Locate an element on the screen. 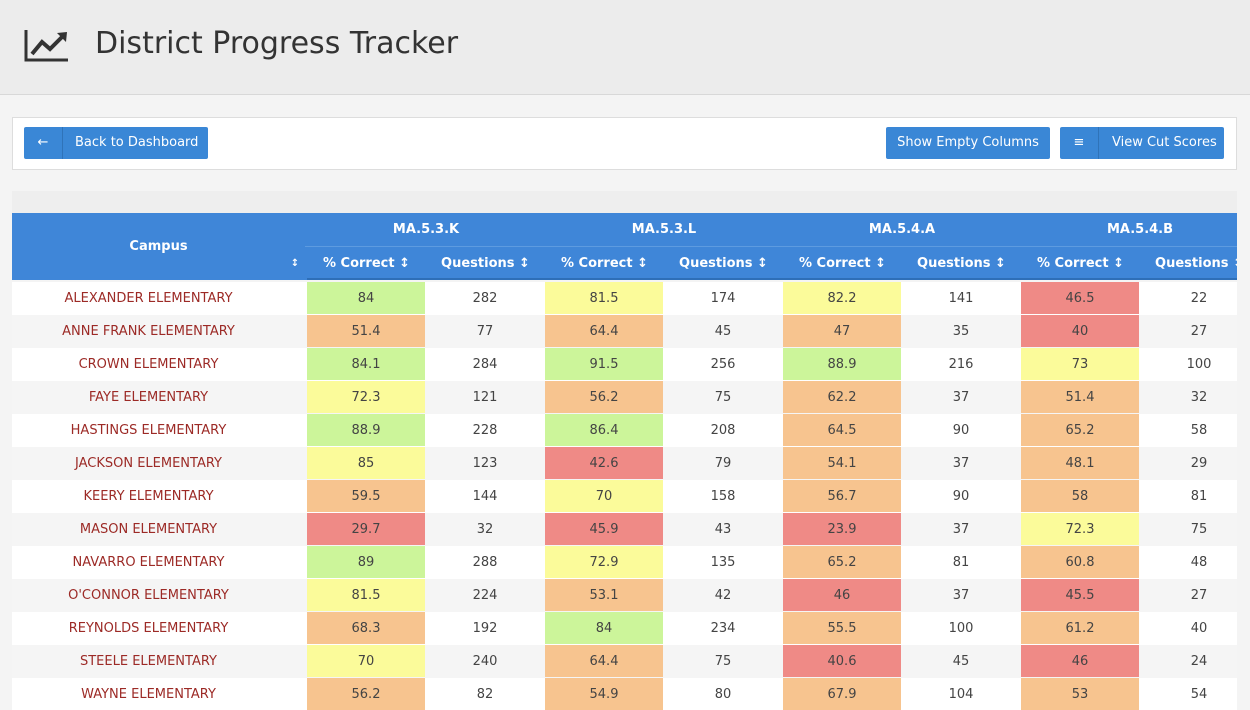 This screenshot has height=710, width=1250. questions-cell: 40 is located at coordinates (1199, 628).